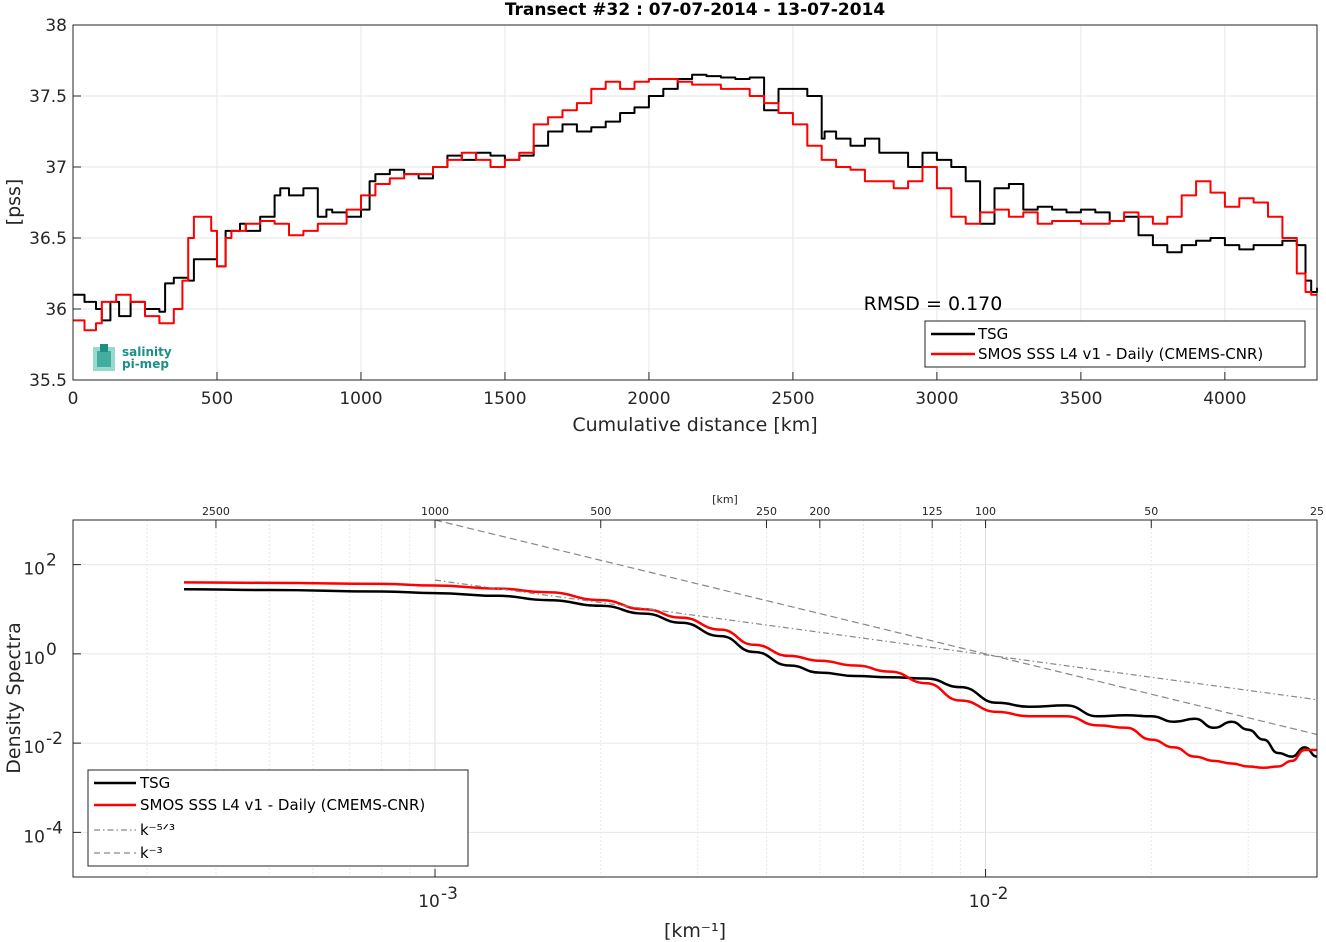  Describe the element at coordinates (932, 511) in the screenshot. I see `top-tick-label: 125` at that location.